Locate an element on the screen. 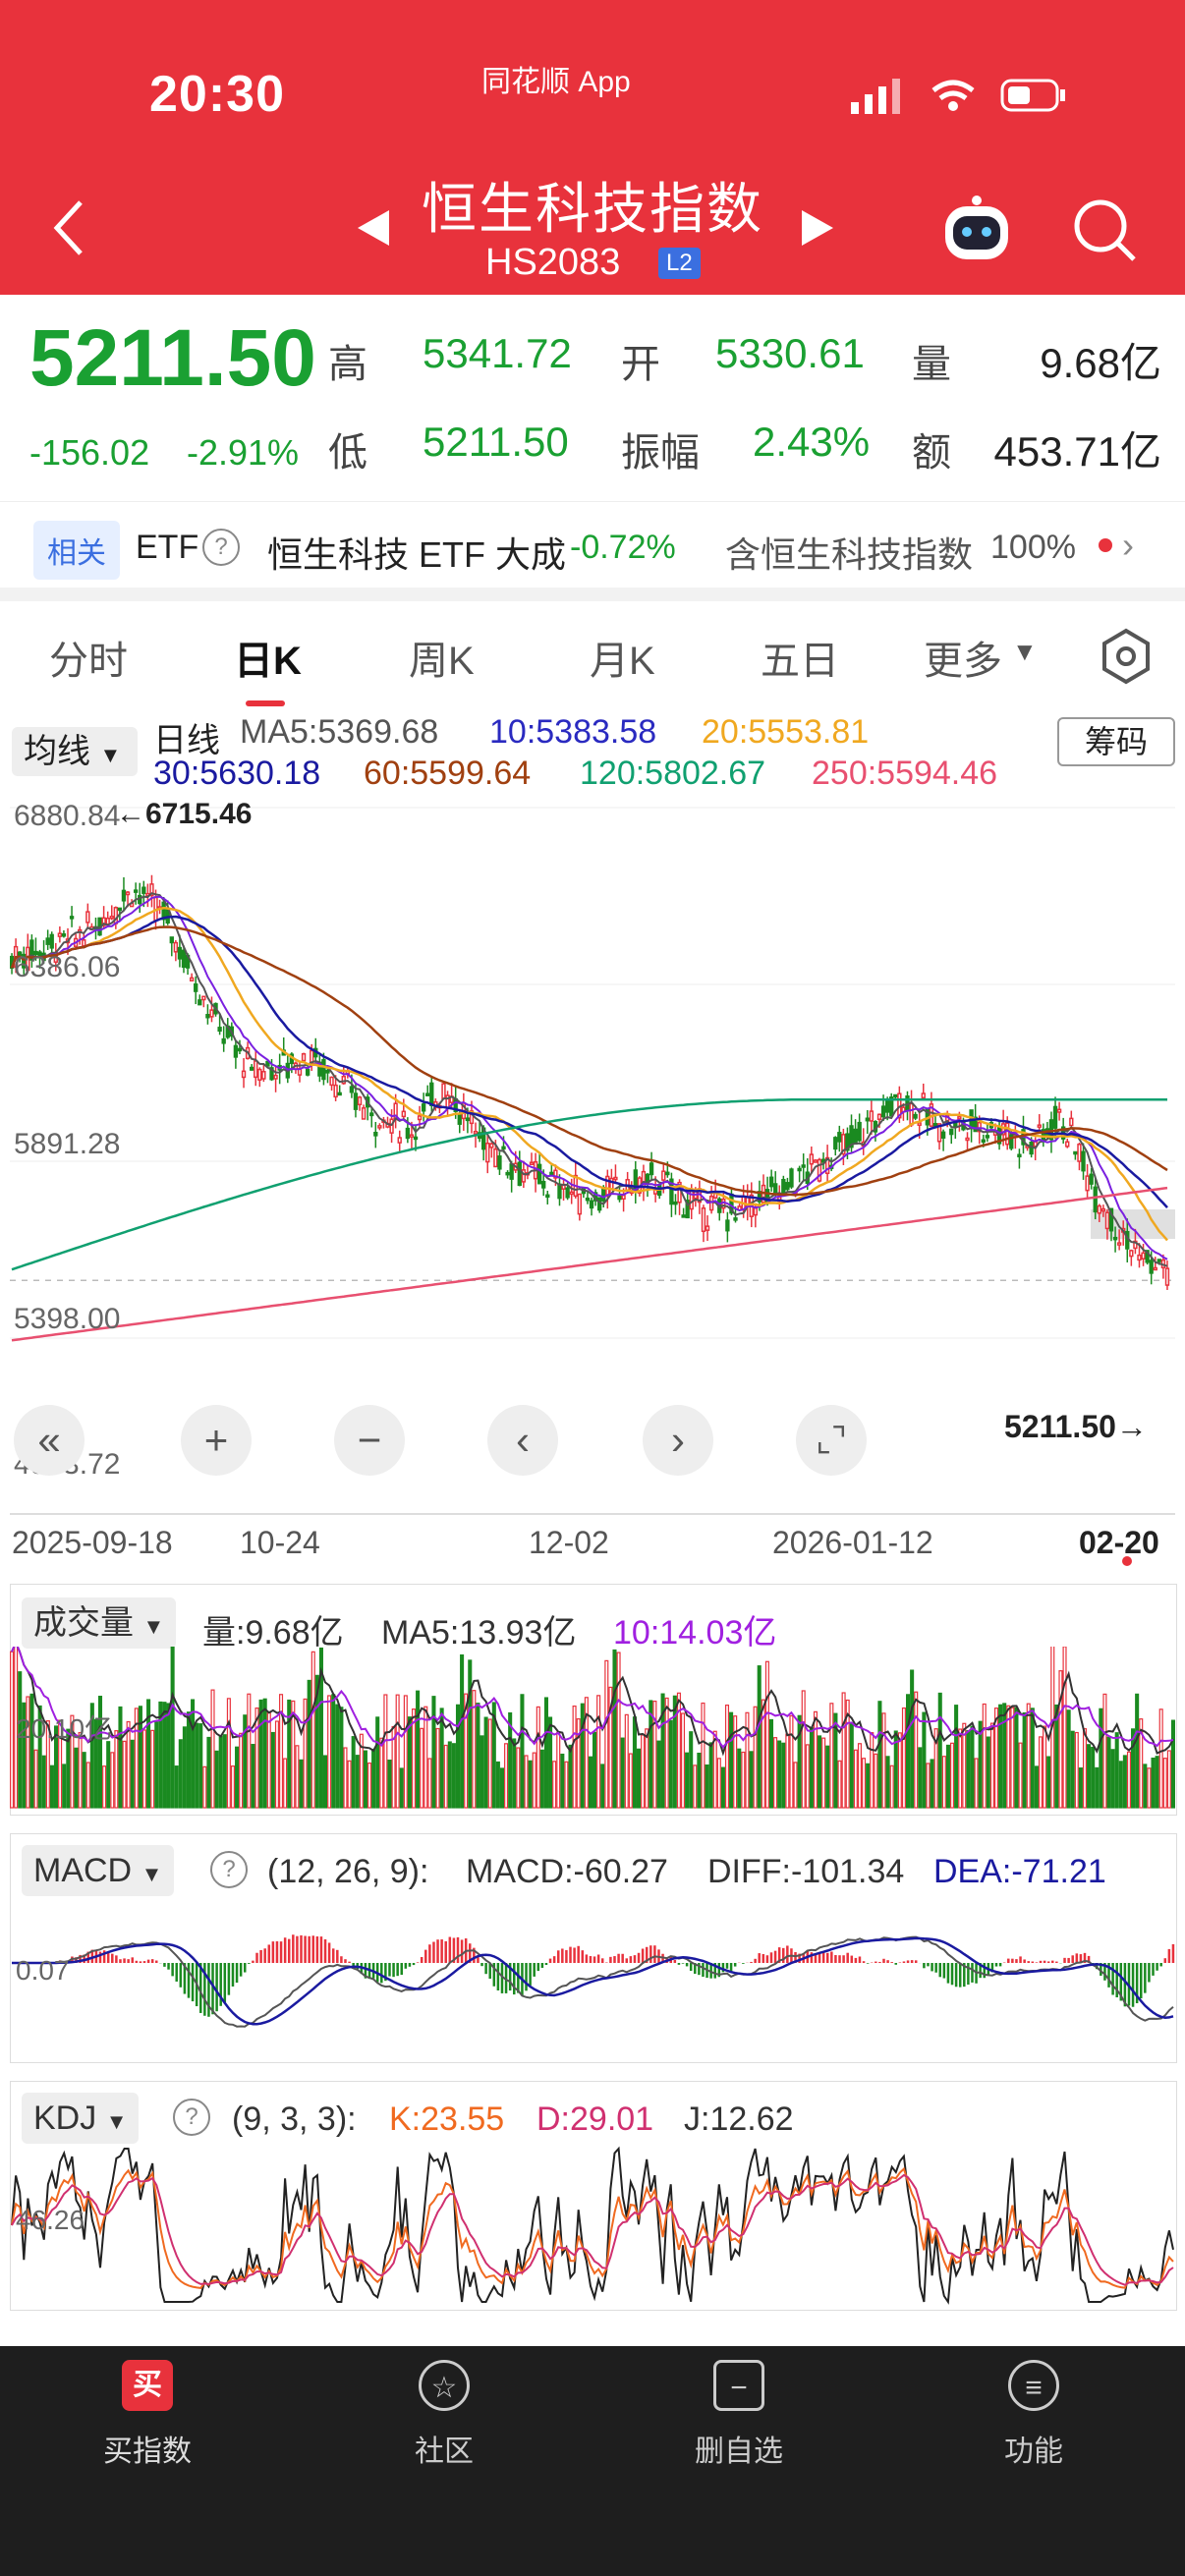 Image resolution: width=1185 pixels, height=2576 pixels. j-line is located at coordinates (592, 2225).